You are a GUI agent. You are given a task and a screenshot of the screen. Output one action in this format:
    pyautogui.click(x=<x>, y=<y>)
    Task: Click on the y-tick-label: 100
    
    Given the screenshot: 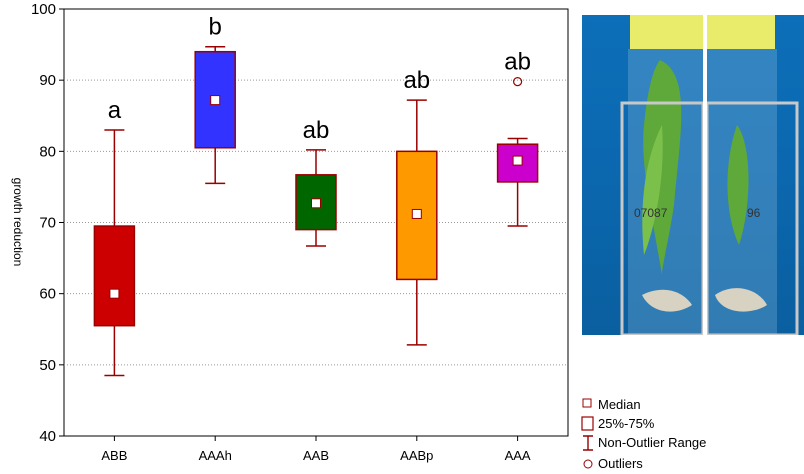 What is the action you would take?
    pyautogui.click(x=43, y=9)
    